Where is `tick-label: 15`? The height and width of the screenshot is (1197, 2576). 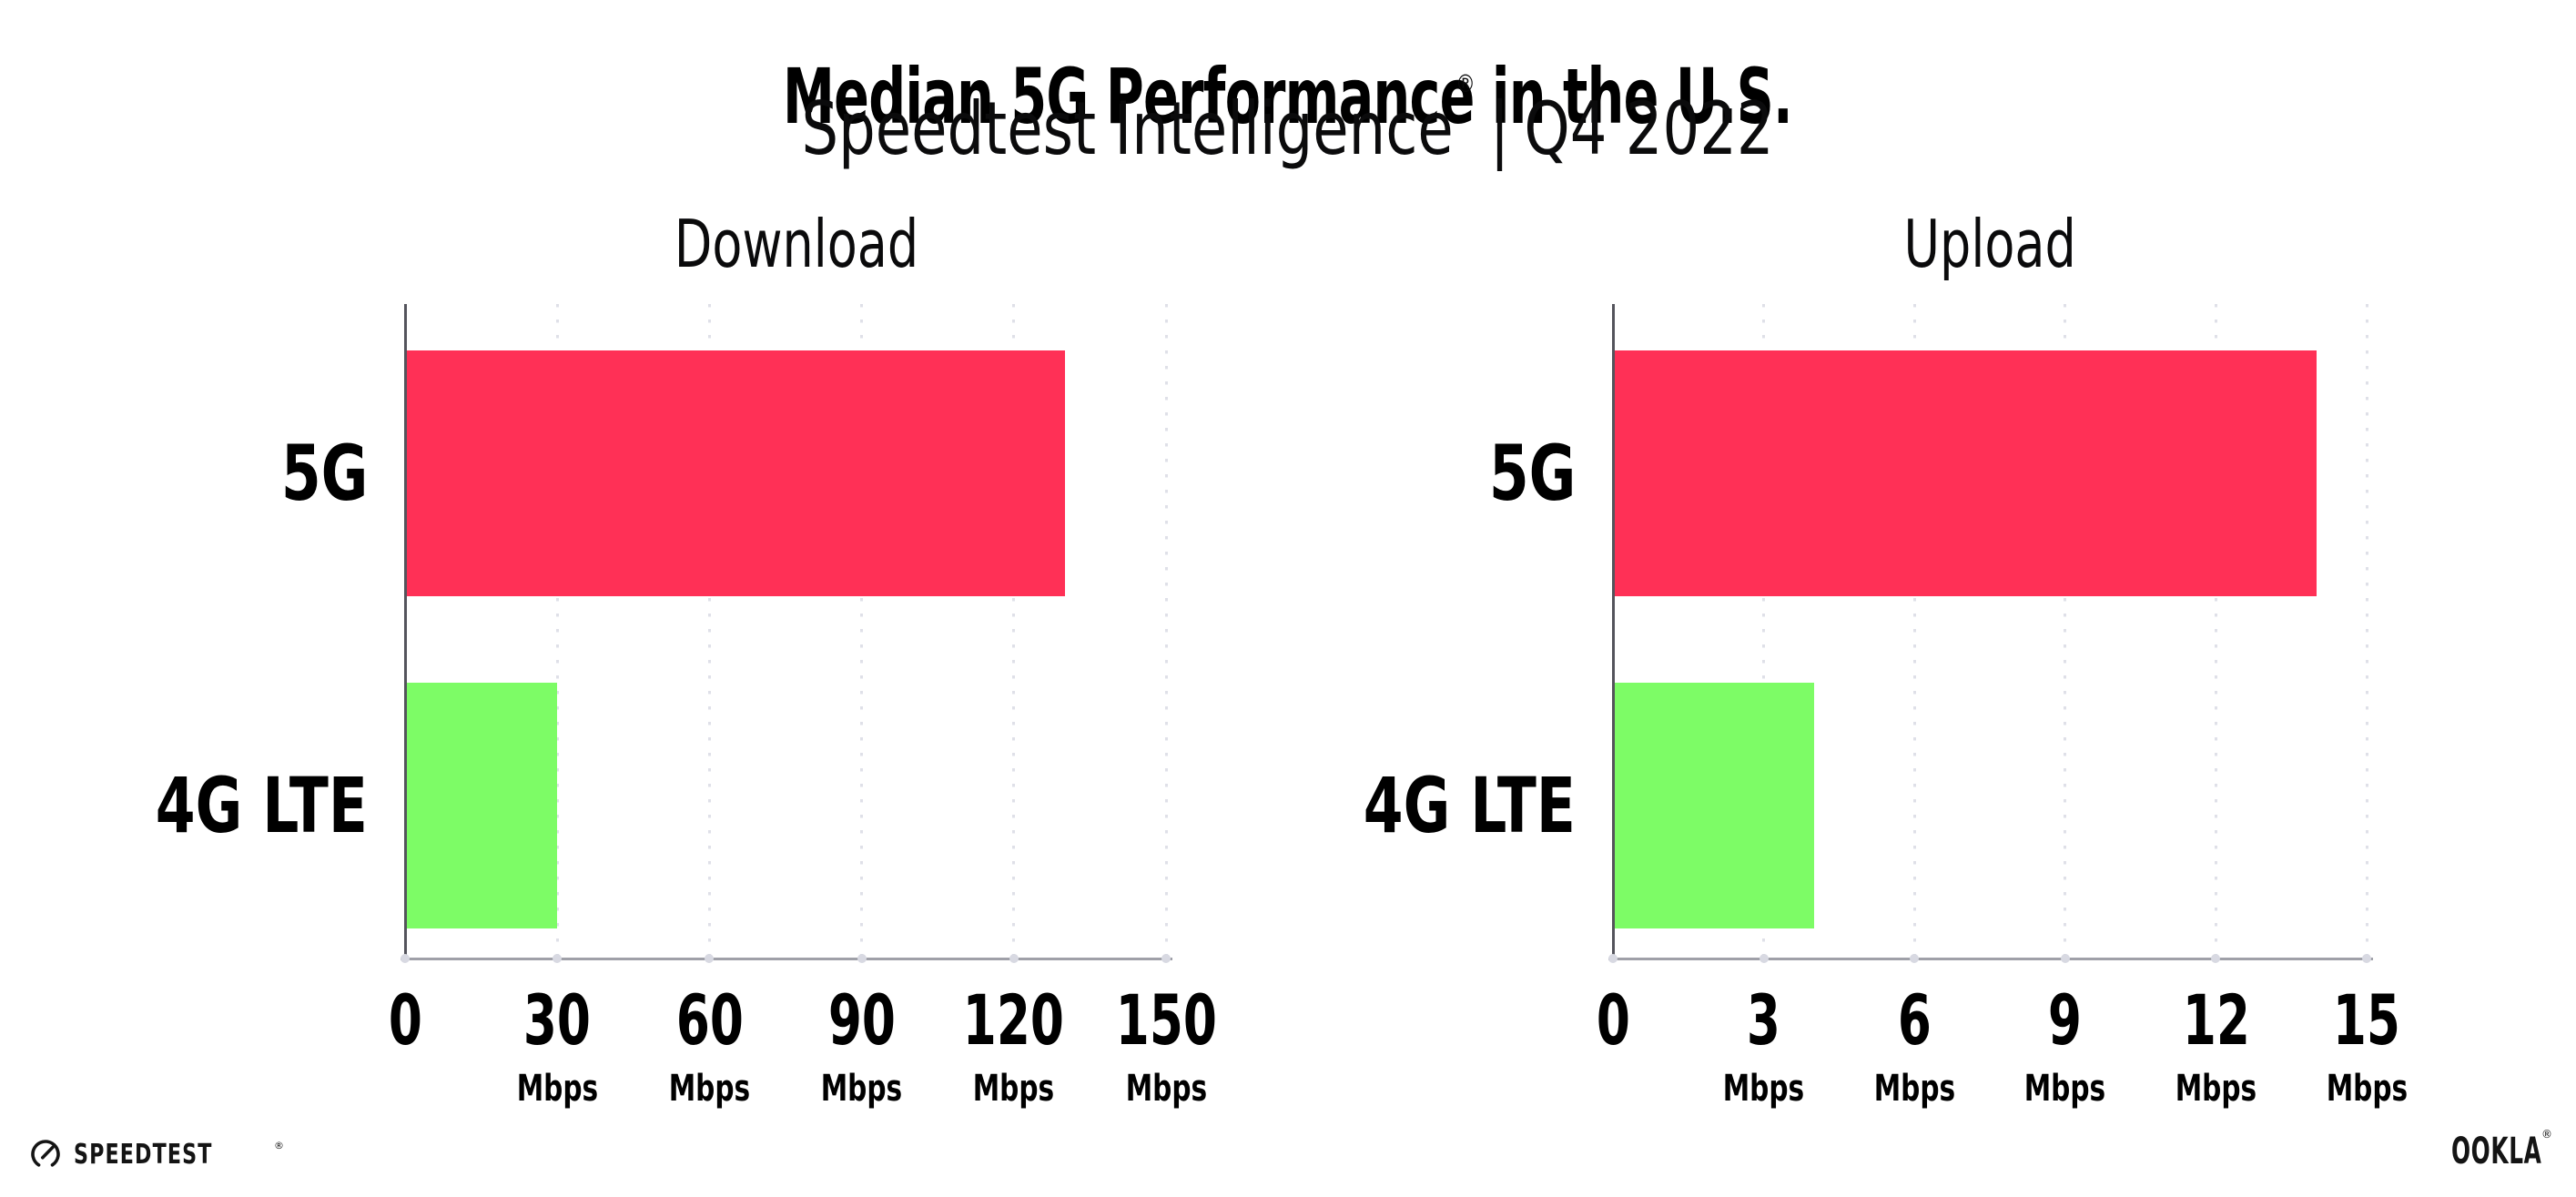
tick-label: 15 is located at coordinates (2367, 1021).